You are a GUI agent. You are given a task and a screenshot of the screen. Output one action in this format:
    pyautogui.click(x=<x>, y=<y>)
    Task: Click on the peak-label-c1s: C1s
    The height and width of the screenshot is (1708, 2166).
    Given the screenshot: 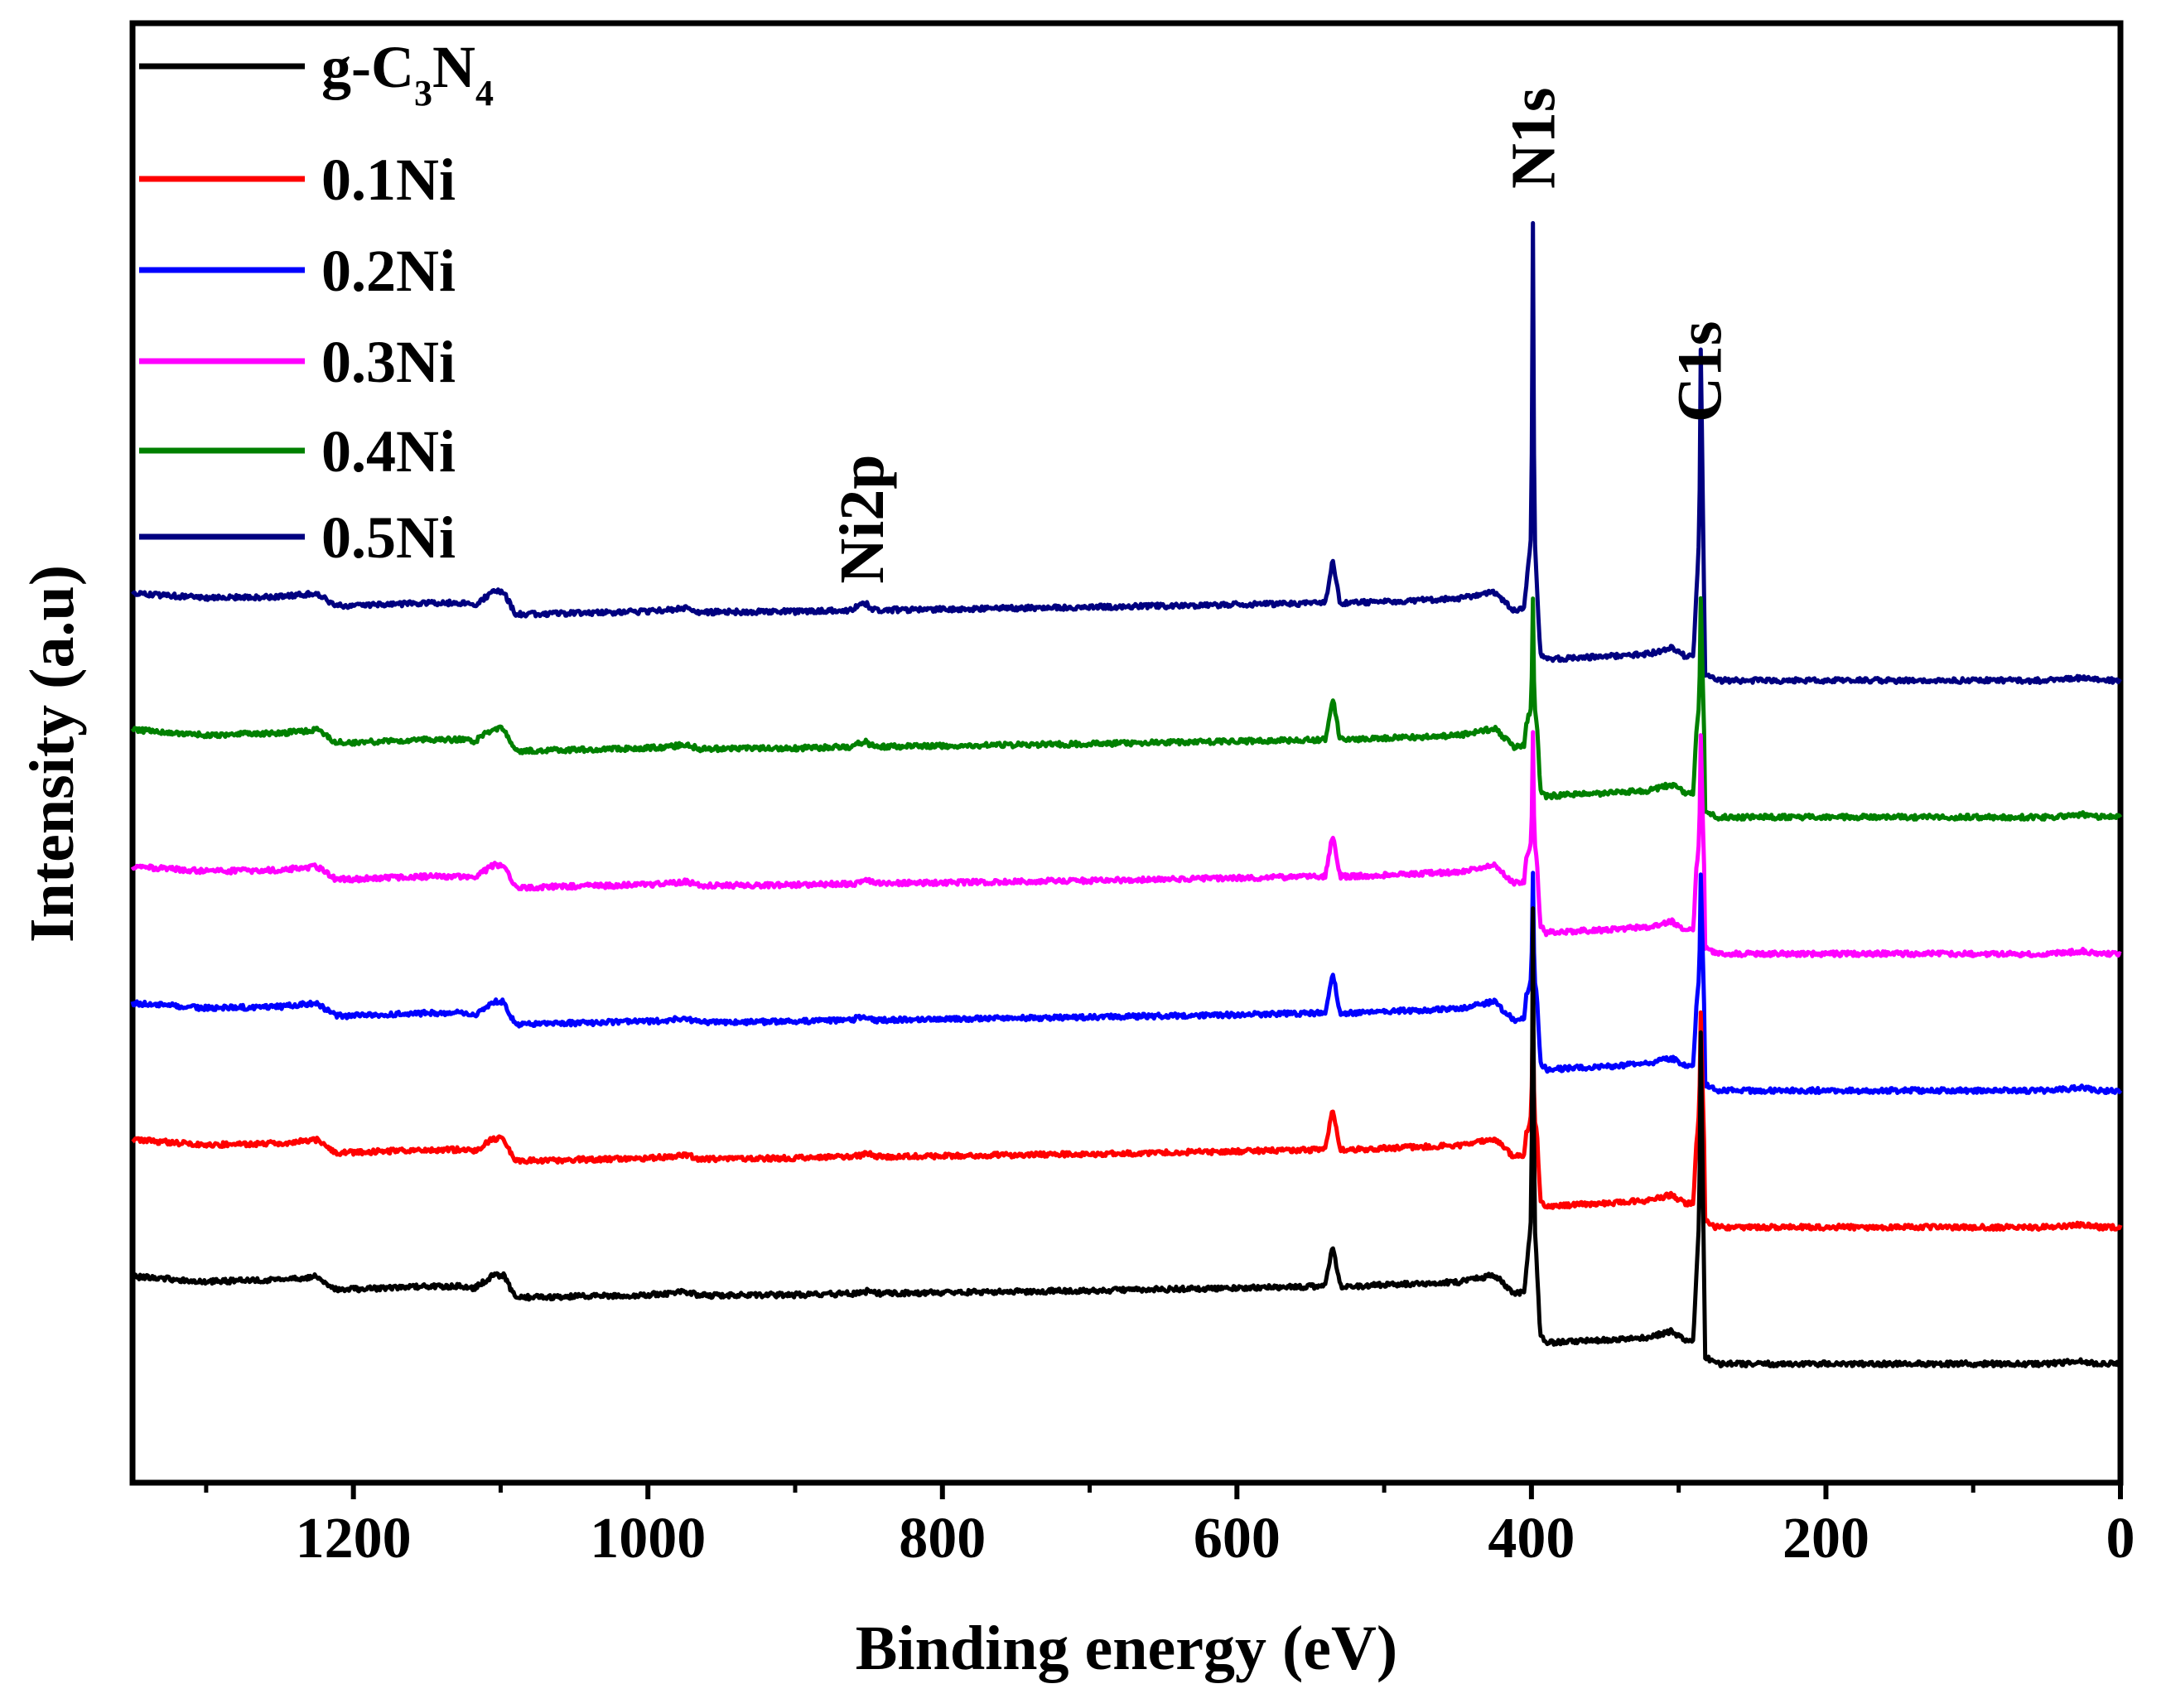 What is the action you would take?
    pyautogui.click(x=1700, y=371)
    